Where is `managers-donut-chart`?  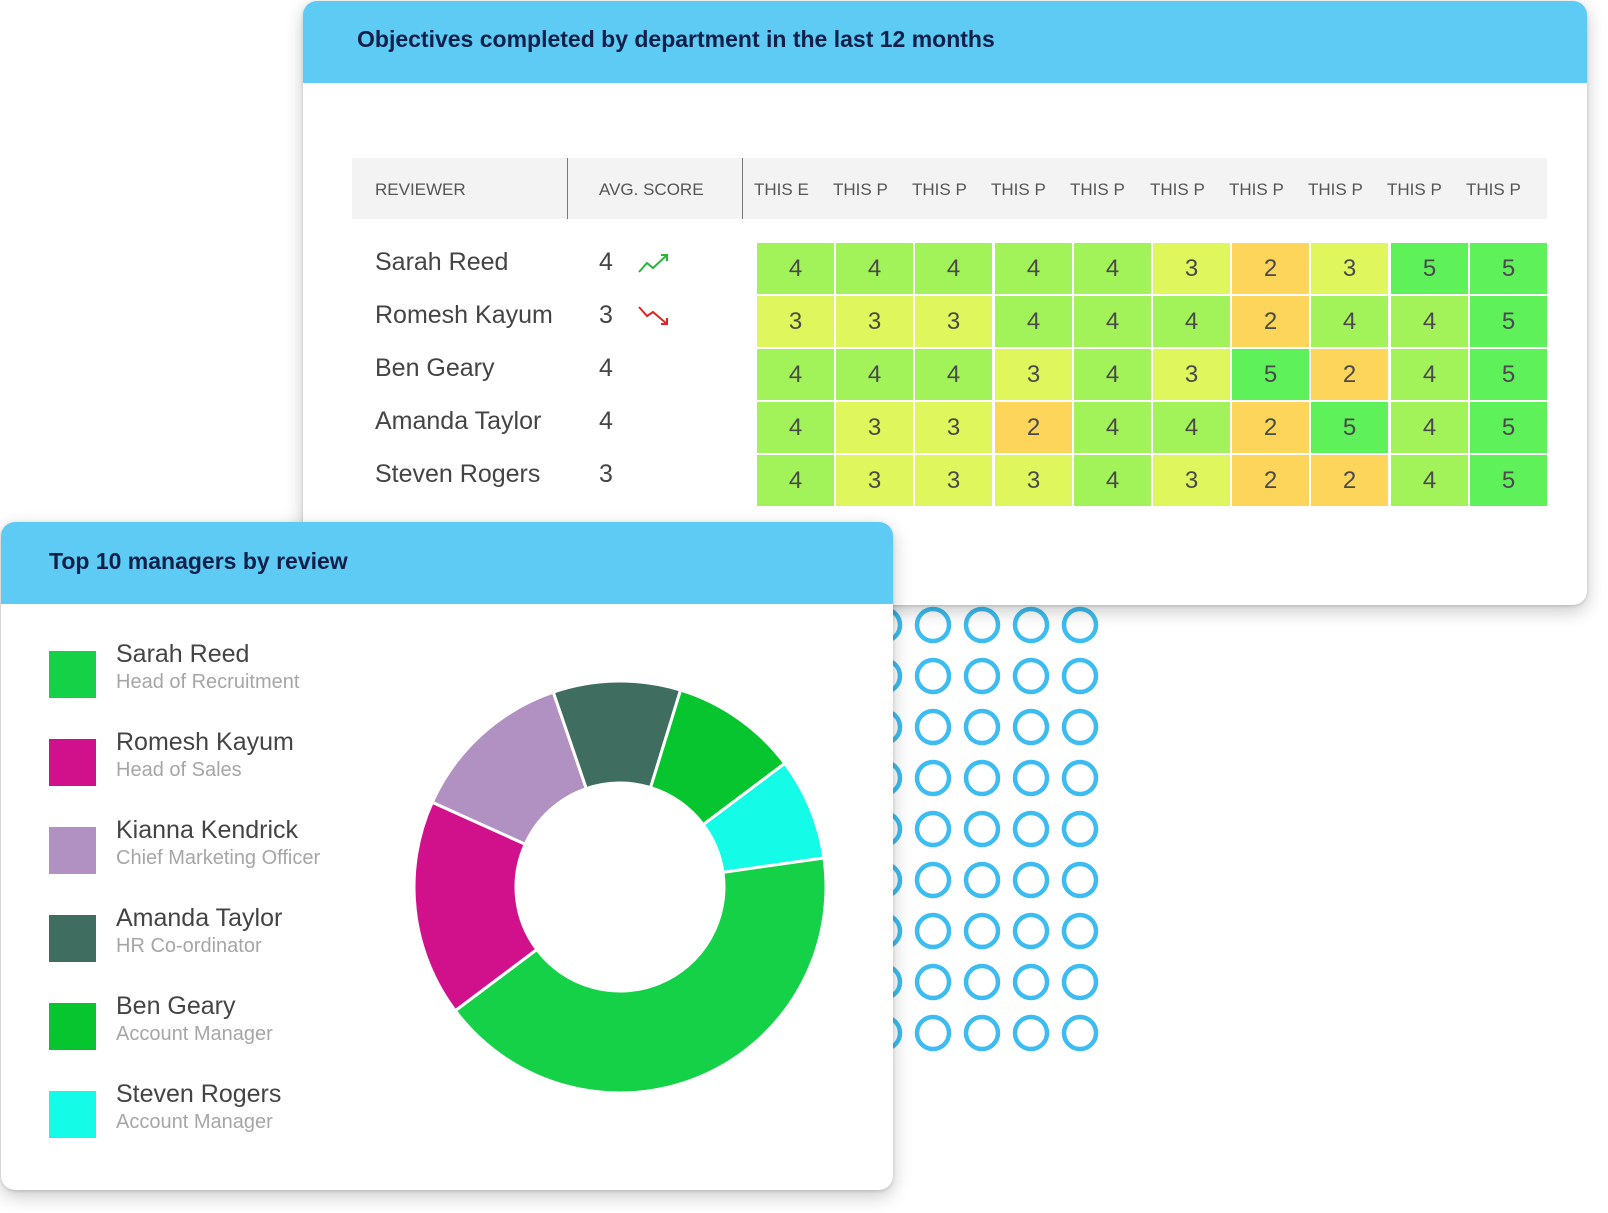
managers-donut-chart is located at coordinates (620, 887).